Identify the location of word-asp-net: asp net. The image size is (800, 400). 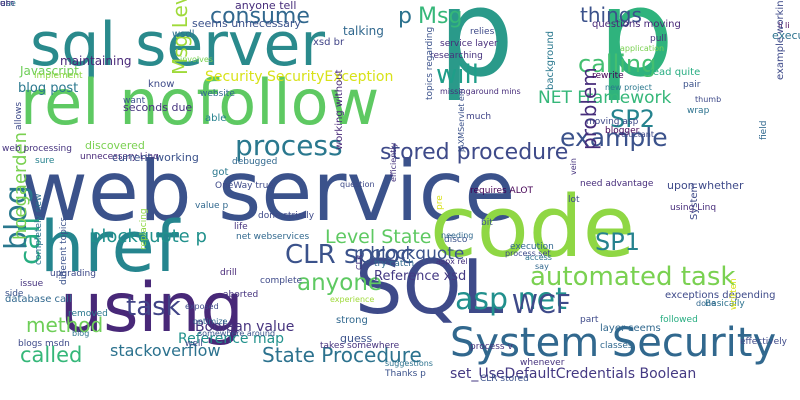
(511, 299).